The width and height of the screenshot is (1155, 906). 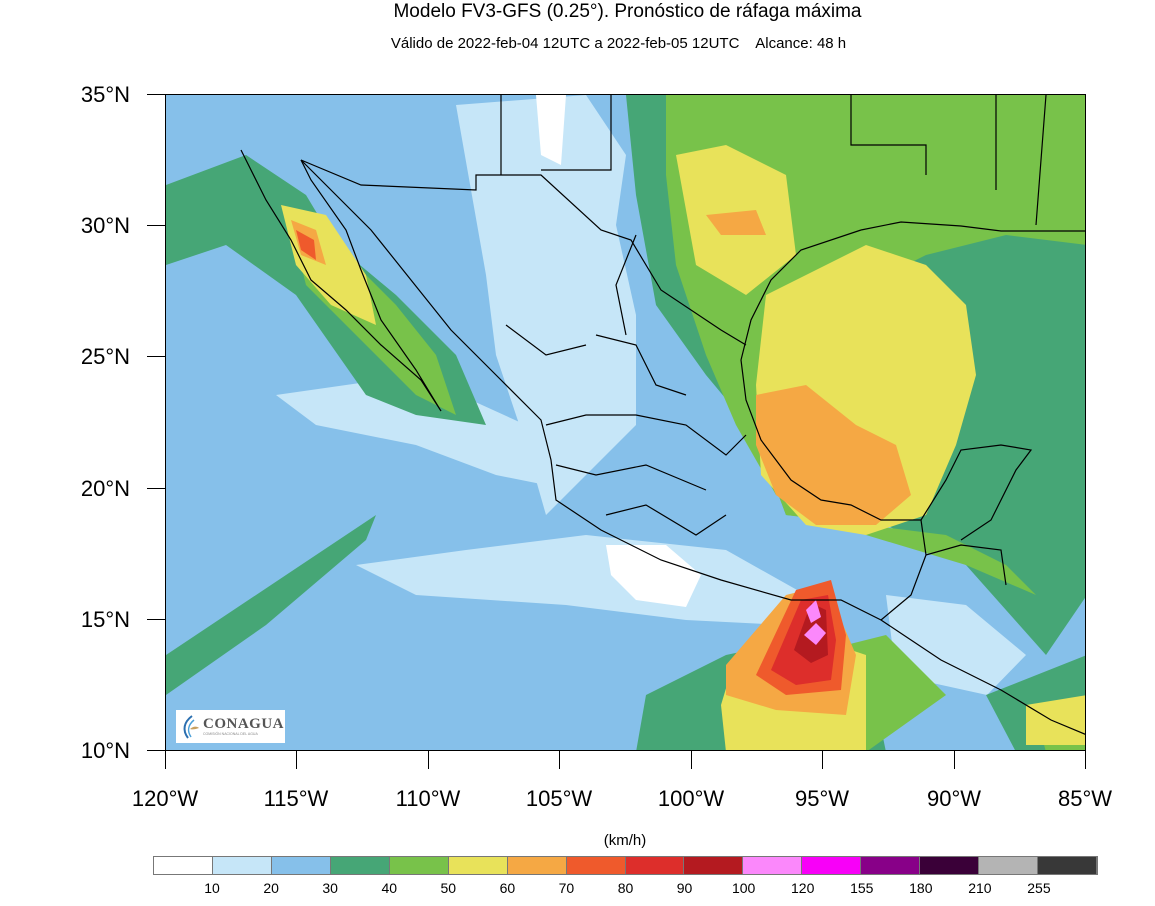 I want to click on lon-label: 120°W, so click(x=165, y=798).